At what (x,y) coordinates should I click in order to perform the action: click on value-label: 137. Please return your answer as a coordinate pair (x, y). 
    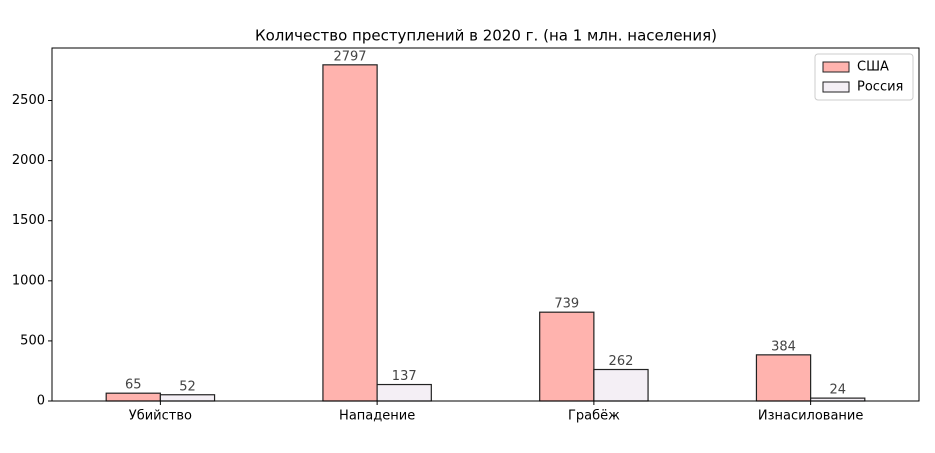
    Looking at the image, I should click on (404, 376).